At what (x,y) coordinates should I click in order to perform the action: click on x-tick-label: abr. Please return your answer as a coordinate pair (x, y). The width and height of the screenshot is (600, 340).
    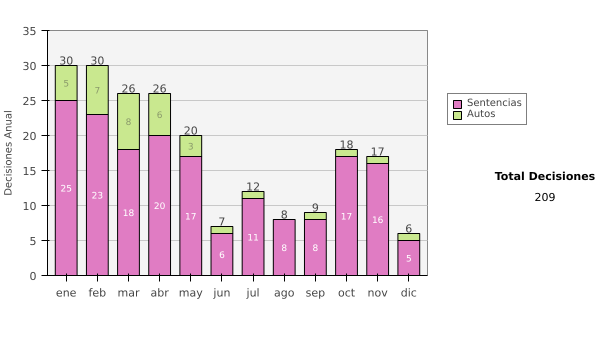
    Looking at the image, I should click on (160, 293).